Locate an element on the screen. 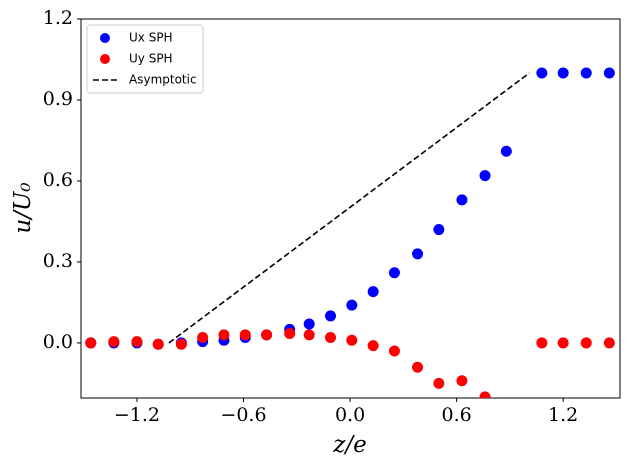 This screenshot has width=629, height=470. y-tick-label: 0.6 is located at coordinates (58, 180).